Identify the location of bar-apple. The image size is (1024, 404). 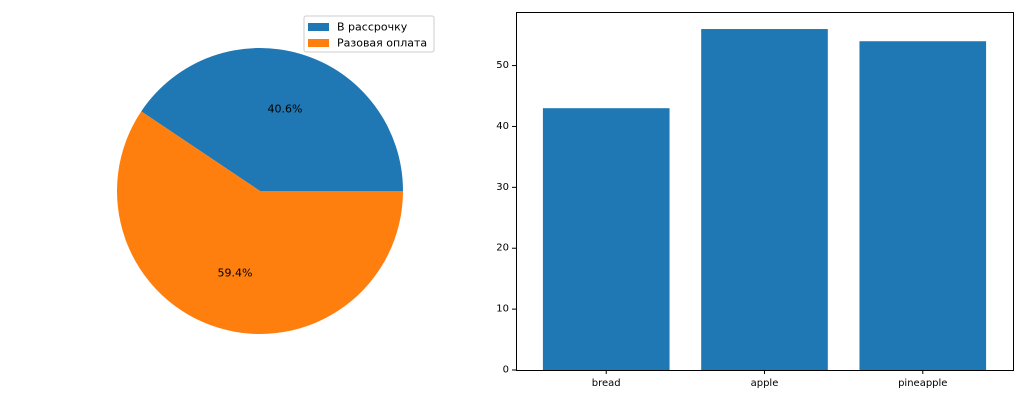
(764, 200).